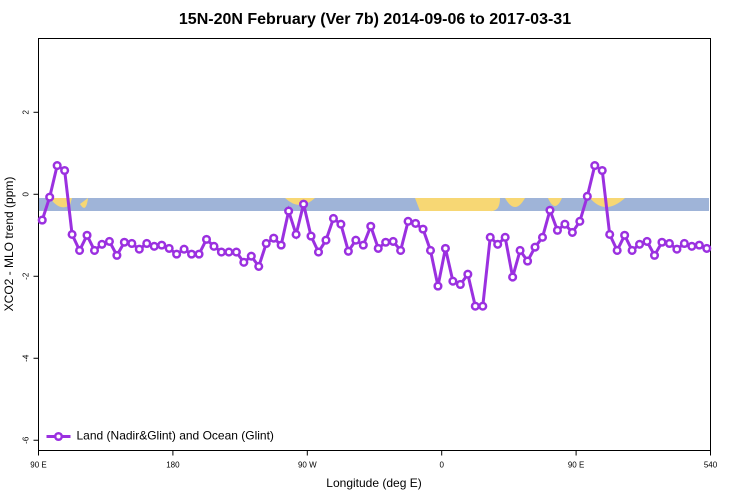 Image resolution: width=750 pixels, height=500 pixels. Describe the element at coordinates (9, 244) in the screenshot. I see `y-axis-label: XCO2 - MLO trend (ppm)` at that location.